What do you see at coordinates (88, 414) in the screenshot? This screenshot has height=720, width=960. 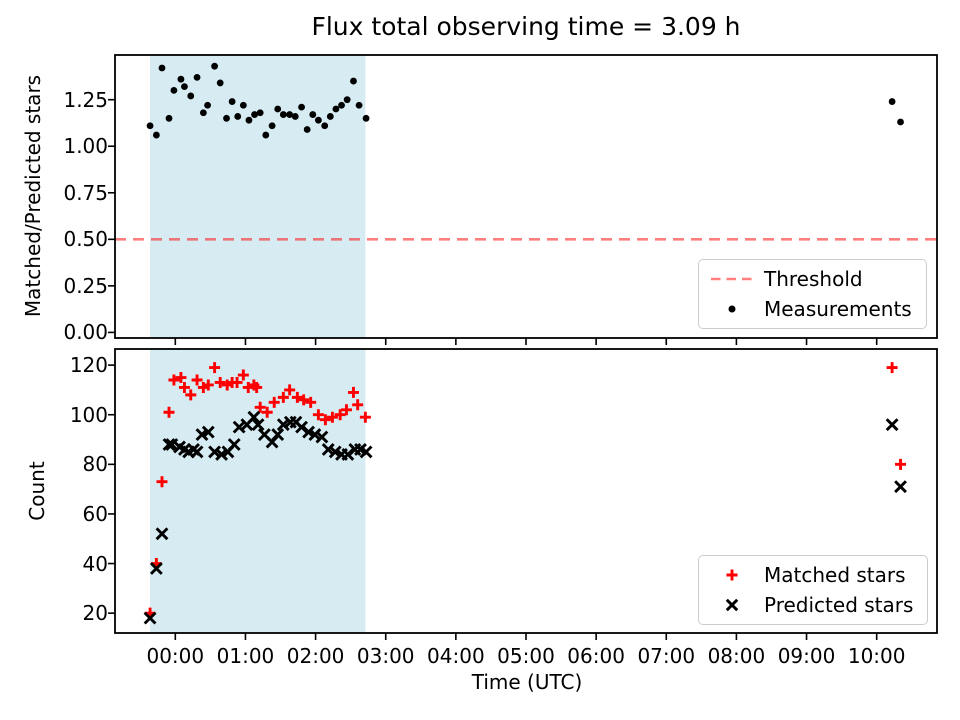 I see `y-tick-label: 100` at bounding box center [88, 414].